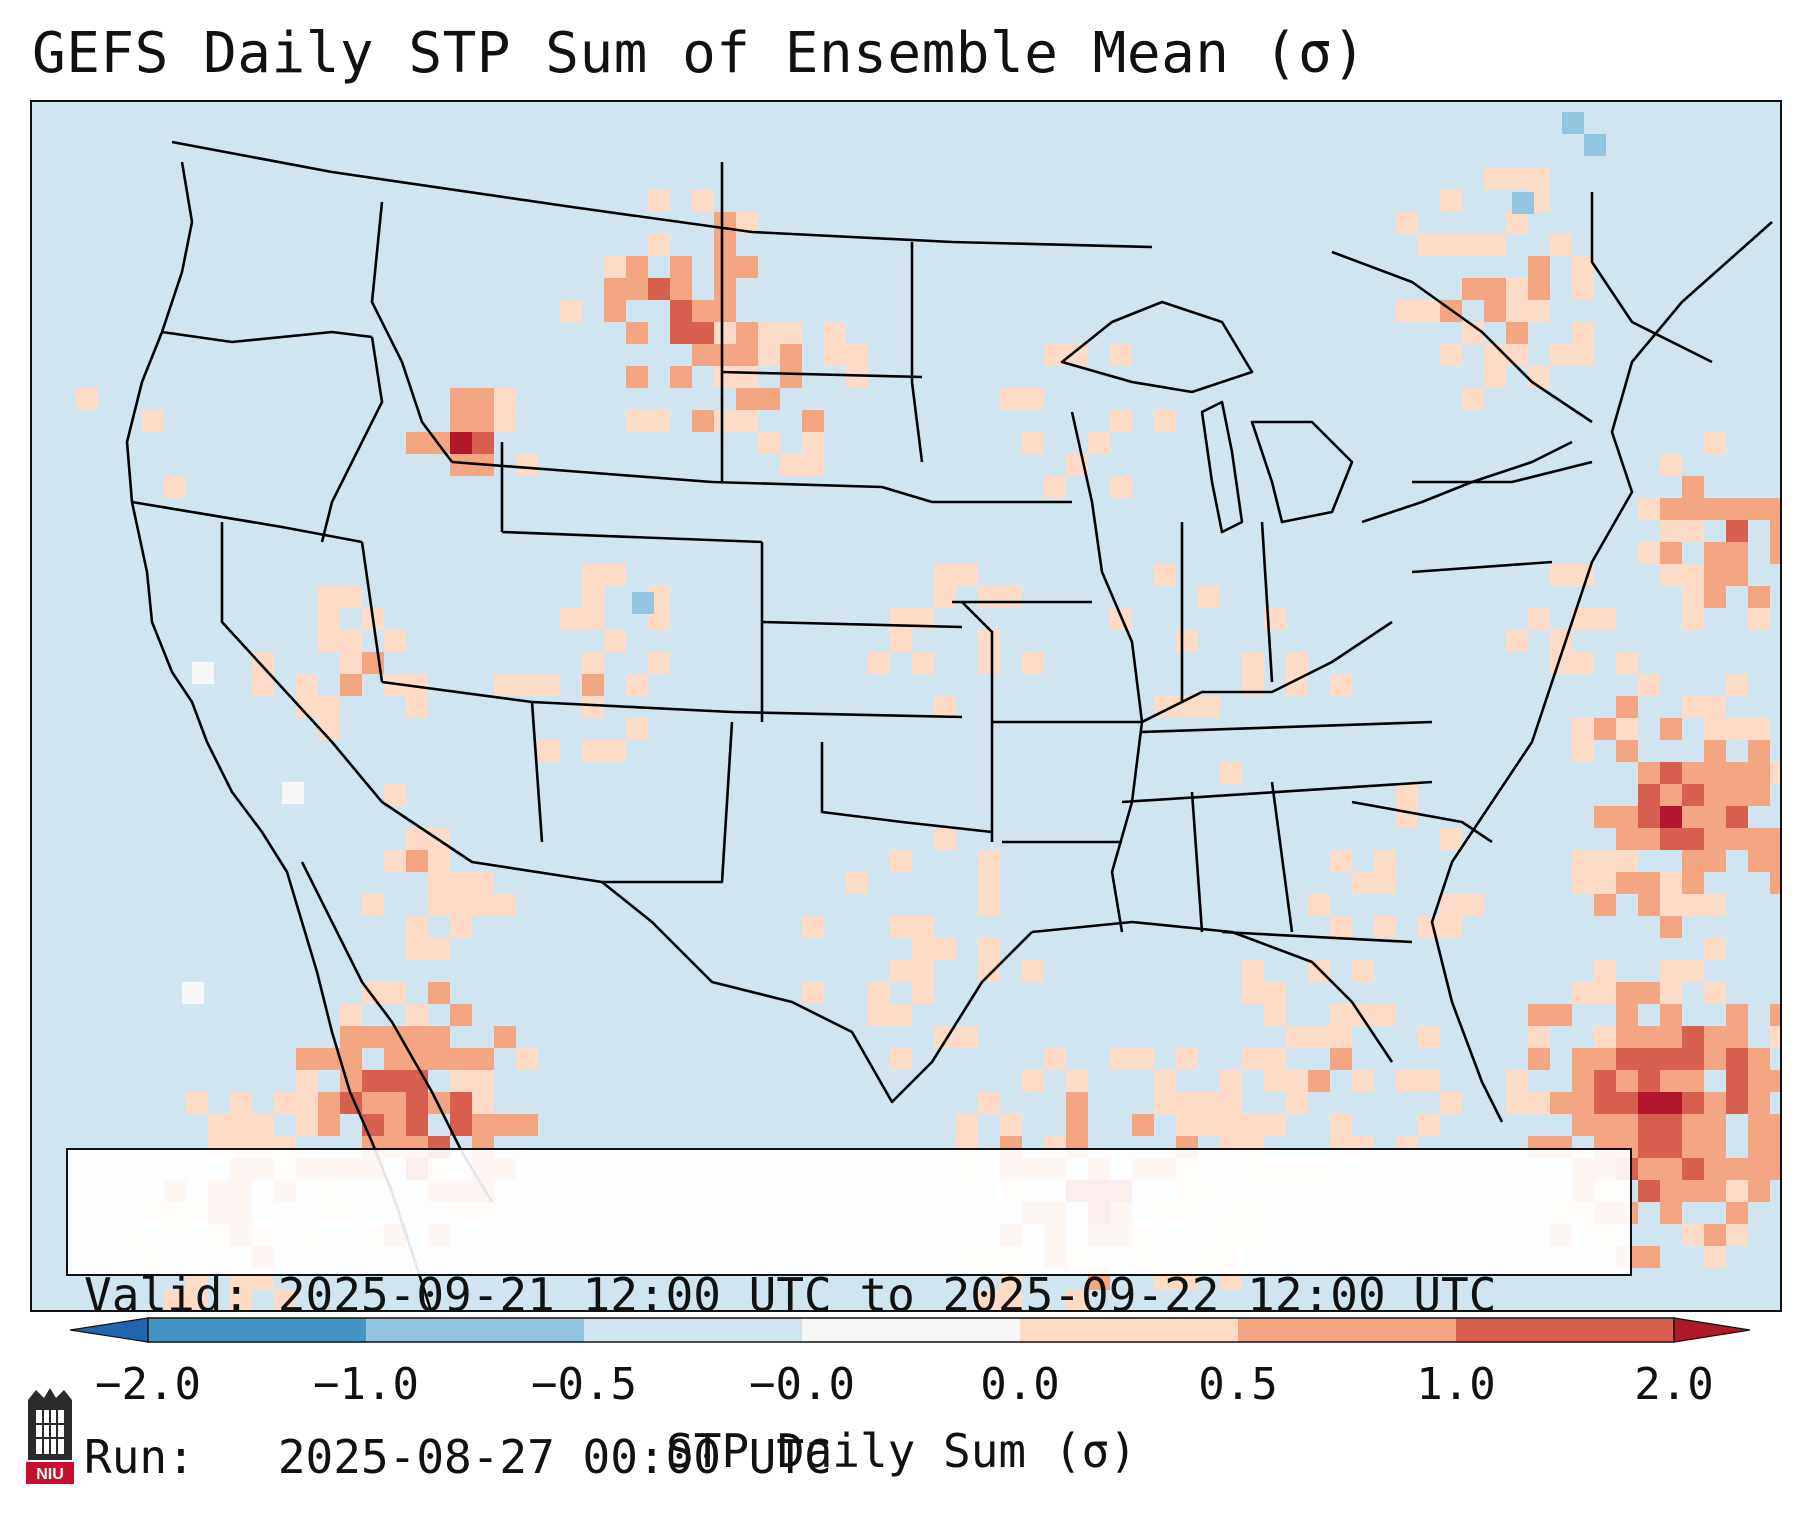  Describe the element at coordinates (917, 352) in the screenshot. I see `border-nd-mn` at that location.